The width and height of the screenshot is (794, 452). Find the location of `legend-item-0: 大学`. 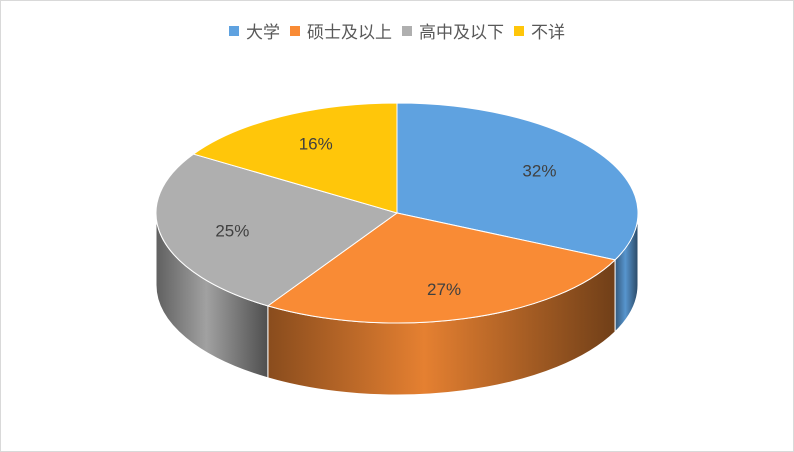

legend-item-0: 大学 is located at coordinates (254, 30).